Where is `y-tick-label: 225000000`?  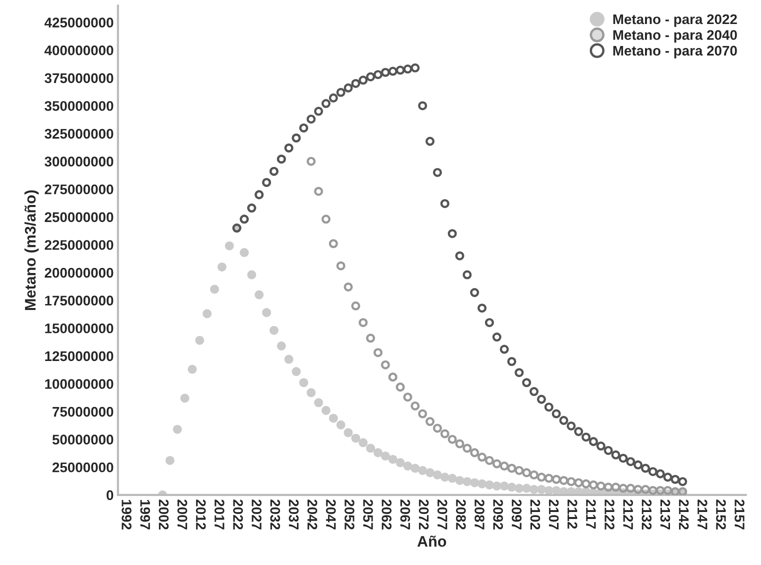
y-tick-label: 225000000 is located at coordinates (79, 245).